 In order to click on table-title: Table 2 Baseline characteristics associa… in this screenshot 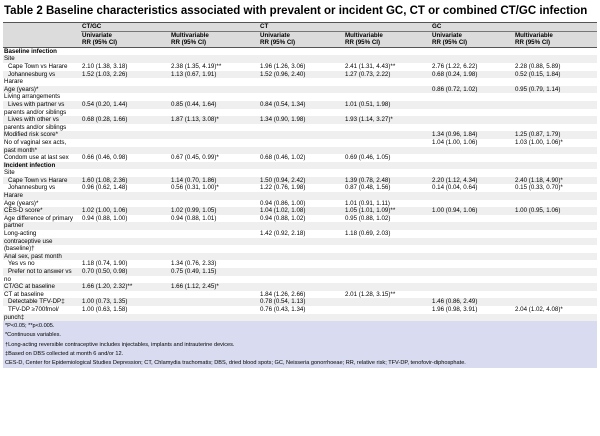, I will do `click(296, 11)`.